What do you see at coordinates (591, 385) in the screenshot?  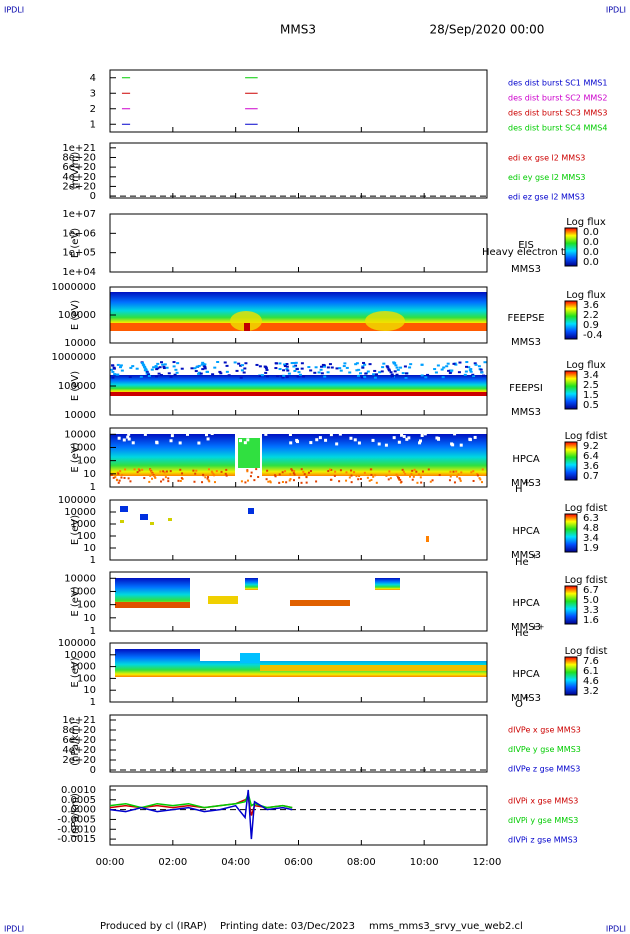 I see `colorbar-tick-label: 2.5` at bounding box center [591, 385].